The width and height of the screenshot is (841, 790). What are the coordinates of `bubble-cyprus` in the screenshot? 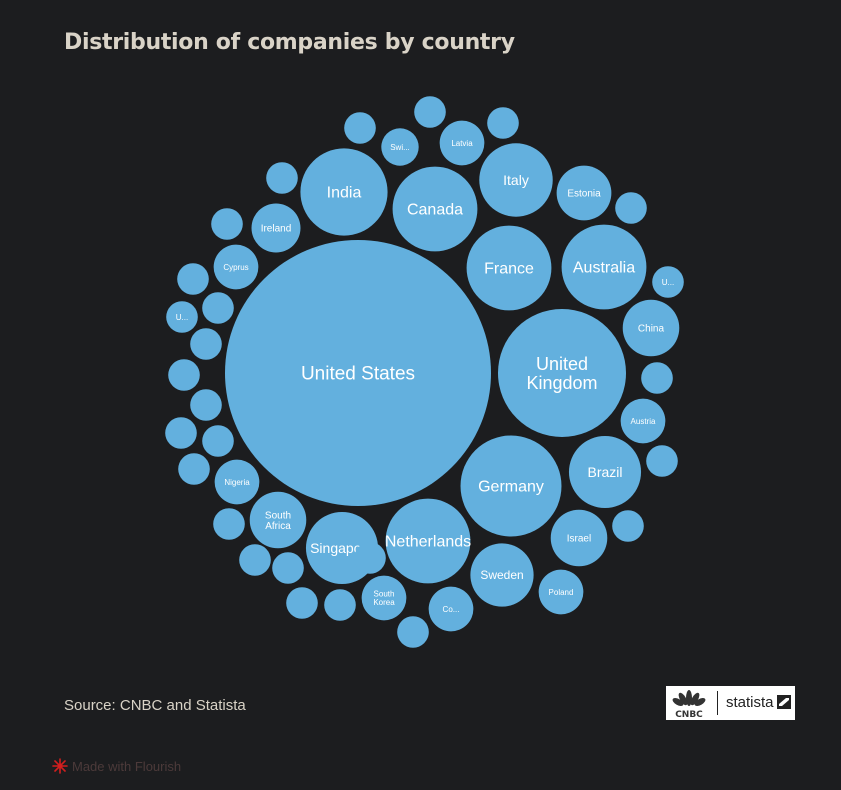 It's located at (236, 267).